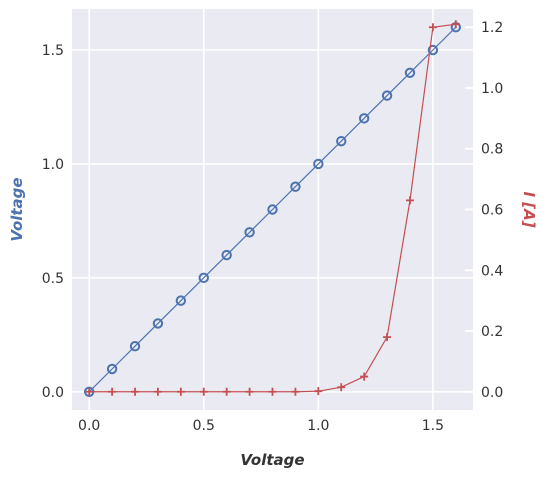 The height and width of the screenshot is (480, 546). Describe the element at coordinates (433, 426) in the screenshot. I see `x-tick-label: 1.5` at that location.